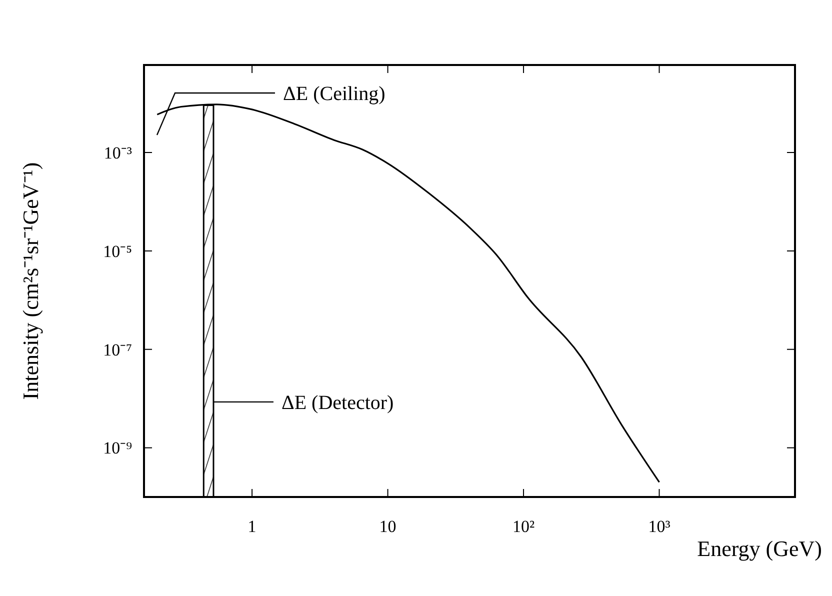 This screenshot has height=596, width=832. Describe the element at coordinates (387, 526) in the screenshot. I see `x-tick-label: 10` at that location.